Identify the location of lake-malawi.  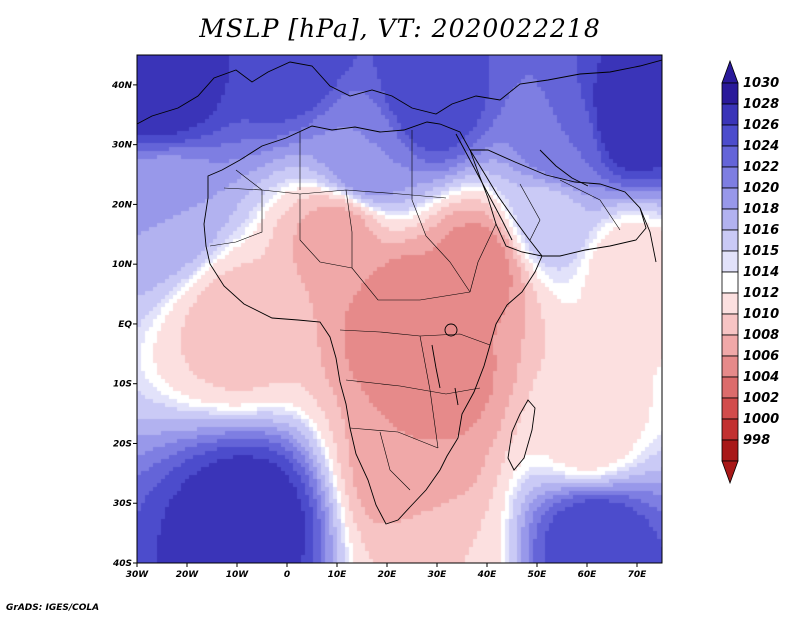
(456, 396).